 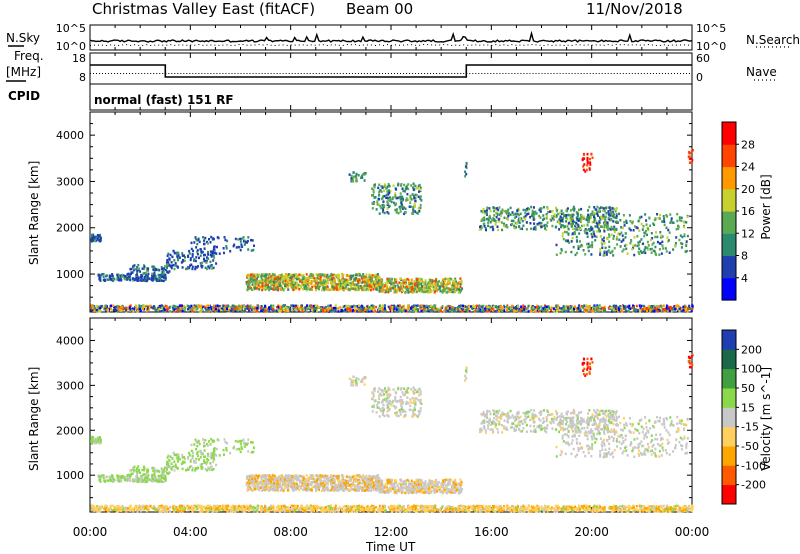 I want to click on velocity-colorbar-tick-label: -15, so click(x=750, y=427).